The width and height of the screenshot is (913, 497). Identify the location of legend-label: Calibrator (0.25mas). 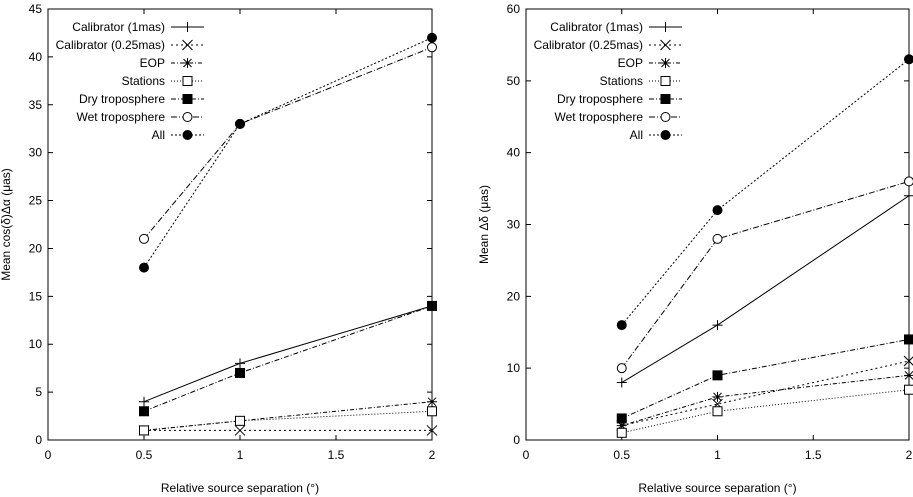
(588, 45).